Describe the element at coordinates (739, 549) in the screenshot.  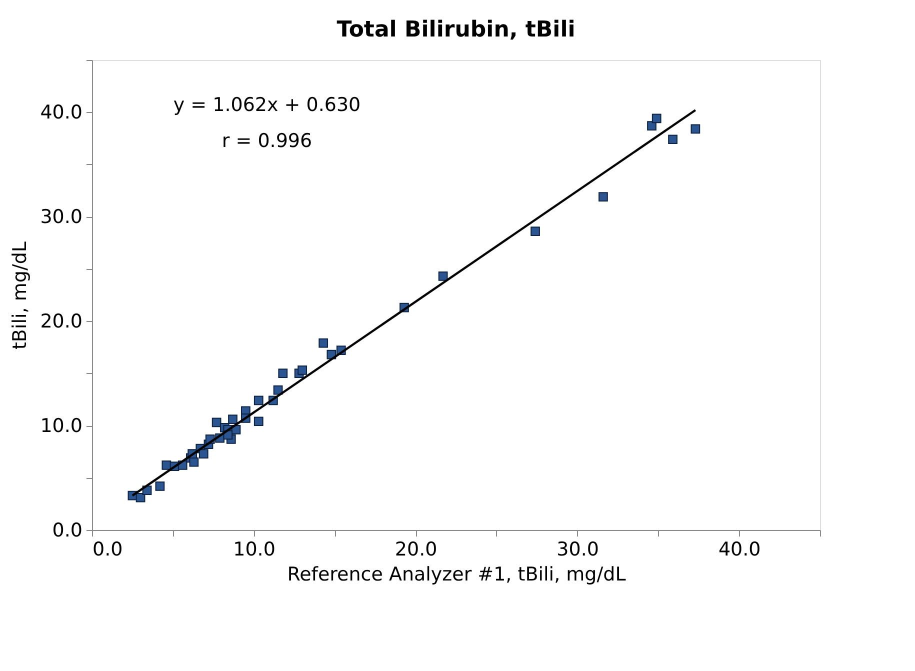
I see `x-tick-label: 40.0` at that location.